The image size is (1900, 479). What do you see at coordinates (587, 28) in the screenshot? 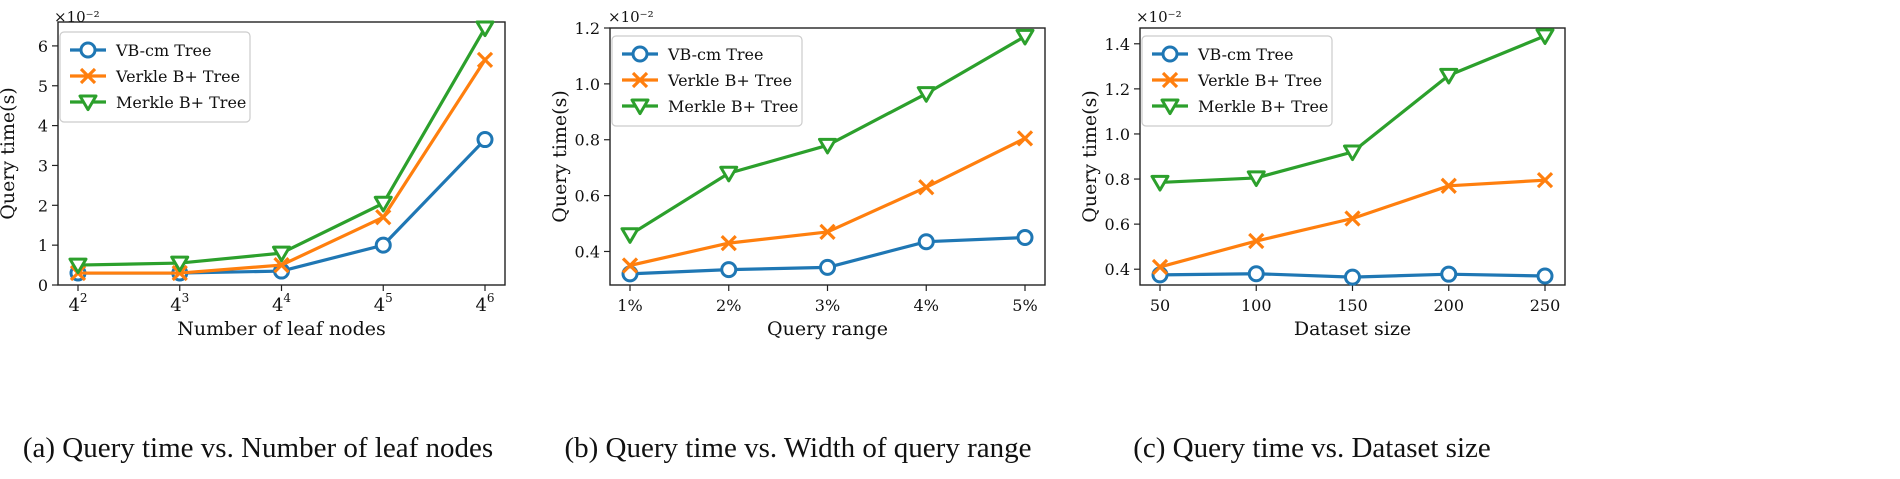
I see `y-tick-label: 1.2` at bounding box center [587, 28].